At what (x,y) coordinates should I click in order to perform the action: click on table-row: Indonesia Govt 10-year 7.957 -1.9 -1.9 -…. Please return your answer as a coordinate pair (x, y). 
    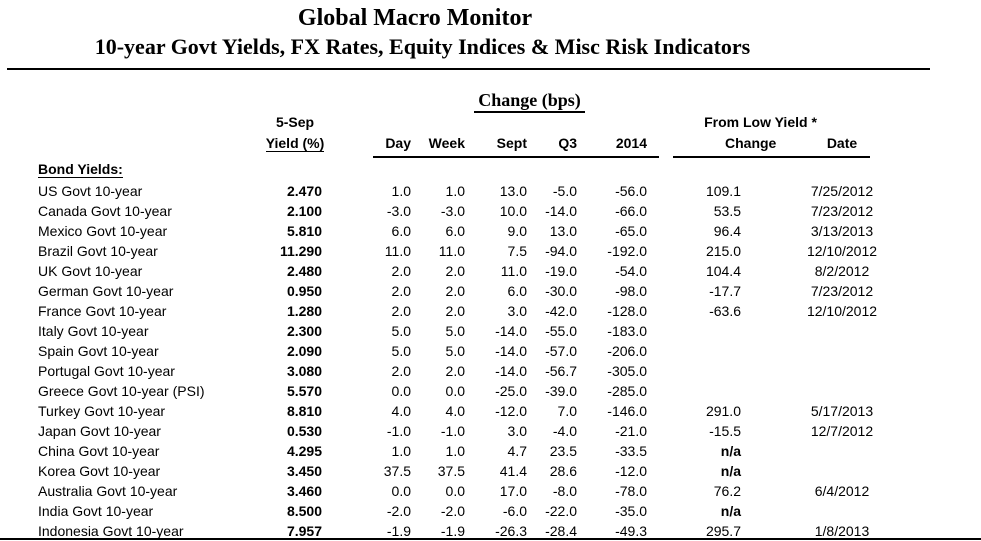
    Looking at the image, I should click on (509, 531).